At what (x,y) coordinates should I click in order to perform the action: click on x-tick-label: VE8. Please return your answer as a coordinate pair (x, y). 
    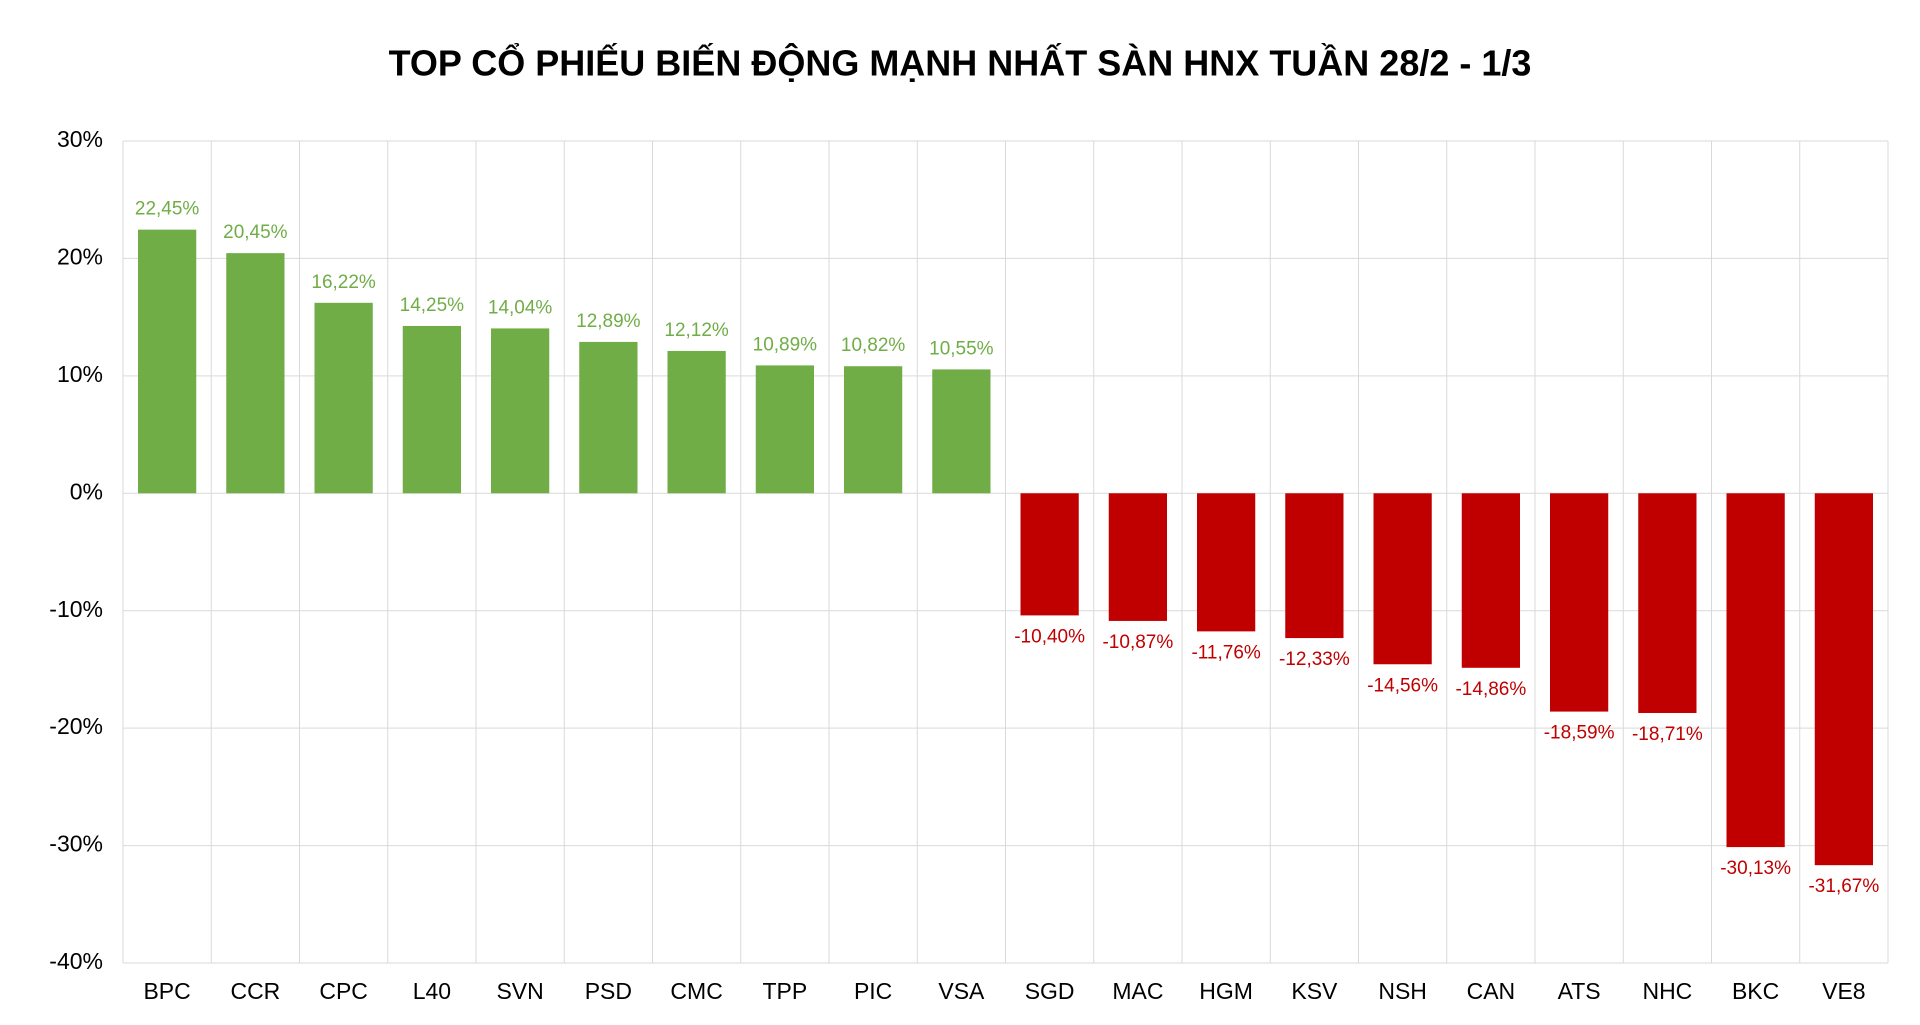
    Looking at the image, I should click on (1843, 991).